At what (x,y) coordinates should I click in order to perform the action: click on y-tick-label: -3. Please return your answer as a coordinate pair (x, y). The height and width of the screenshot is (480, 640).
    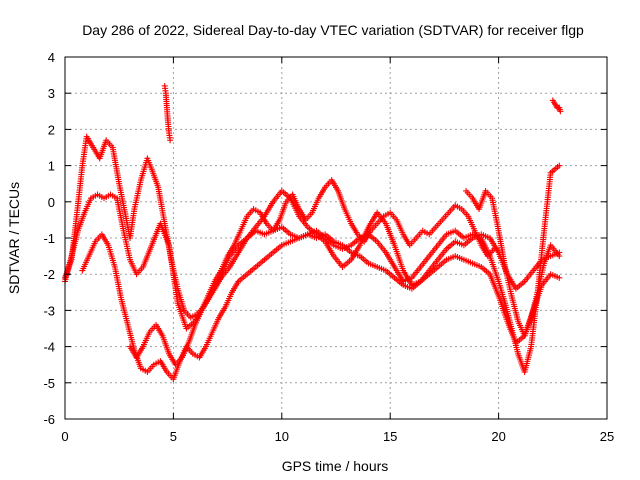
    Looking at the image, I should click on (49, 310).